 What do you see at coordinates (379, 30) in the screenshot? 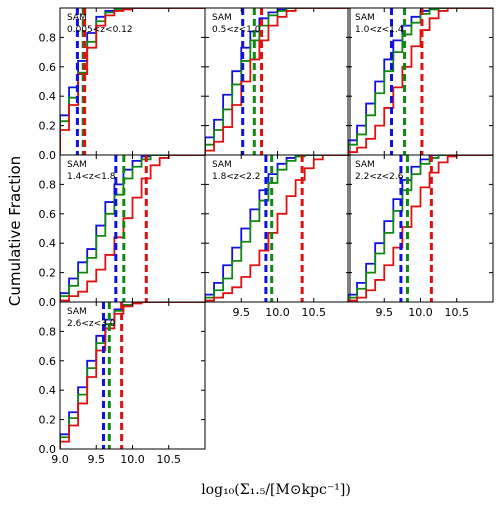
I see `panel-redshift-label: 1.0<z<1.4` at bounding box center [379, 30].